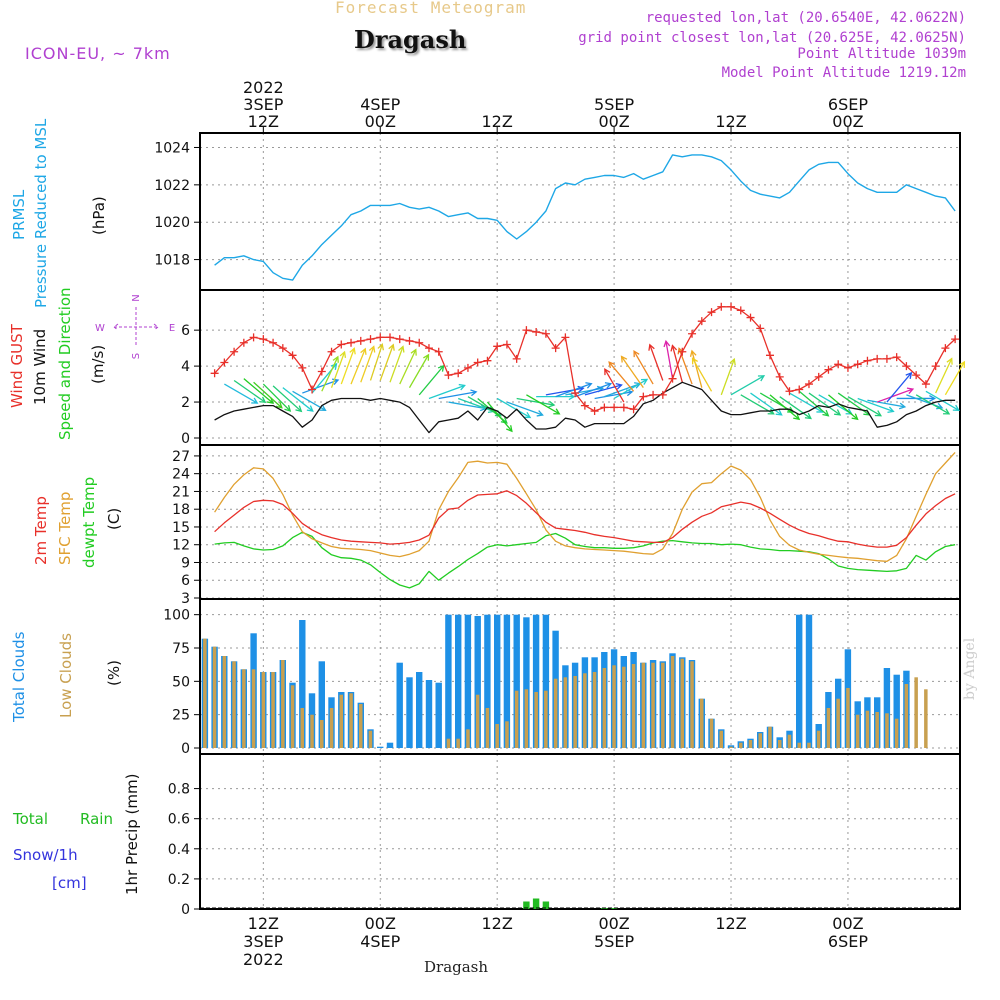 The image size is (1000, 1000). What do you see at coordinates (380, 941) in the screenshot?
I see `bottom-time-label: 4SEP` at bounding box center [380, 941].